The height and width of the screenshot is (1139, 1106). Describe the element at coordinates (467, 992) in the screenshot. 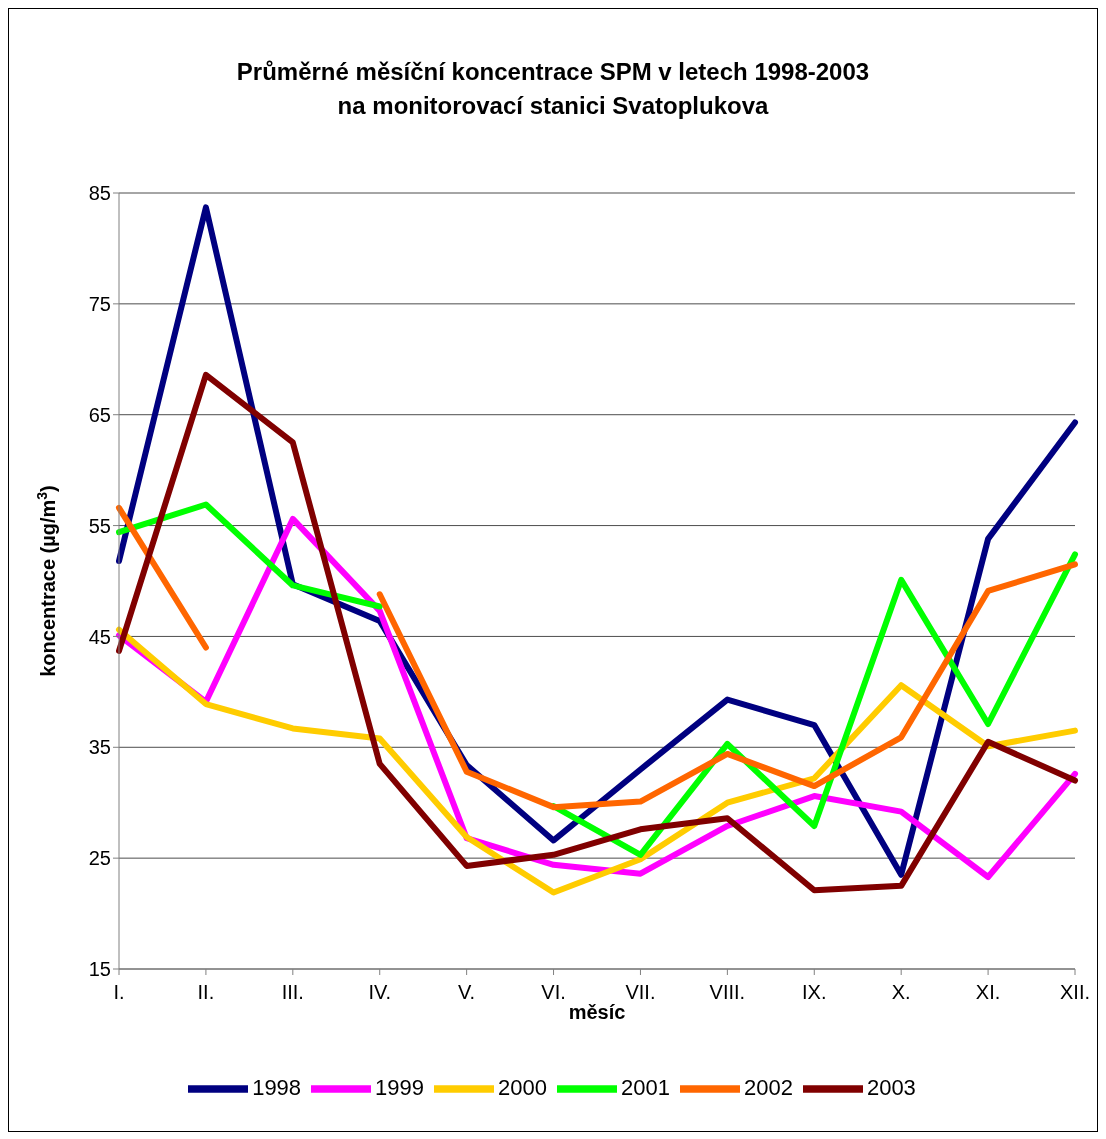

I see `x-tick-label: V.` at that location.